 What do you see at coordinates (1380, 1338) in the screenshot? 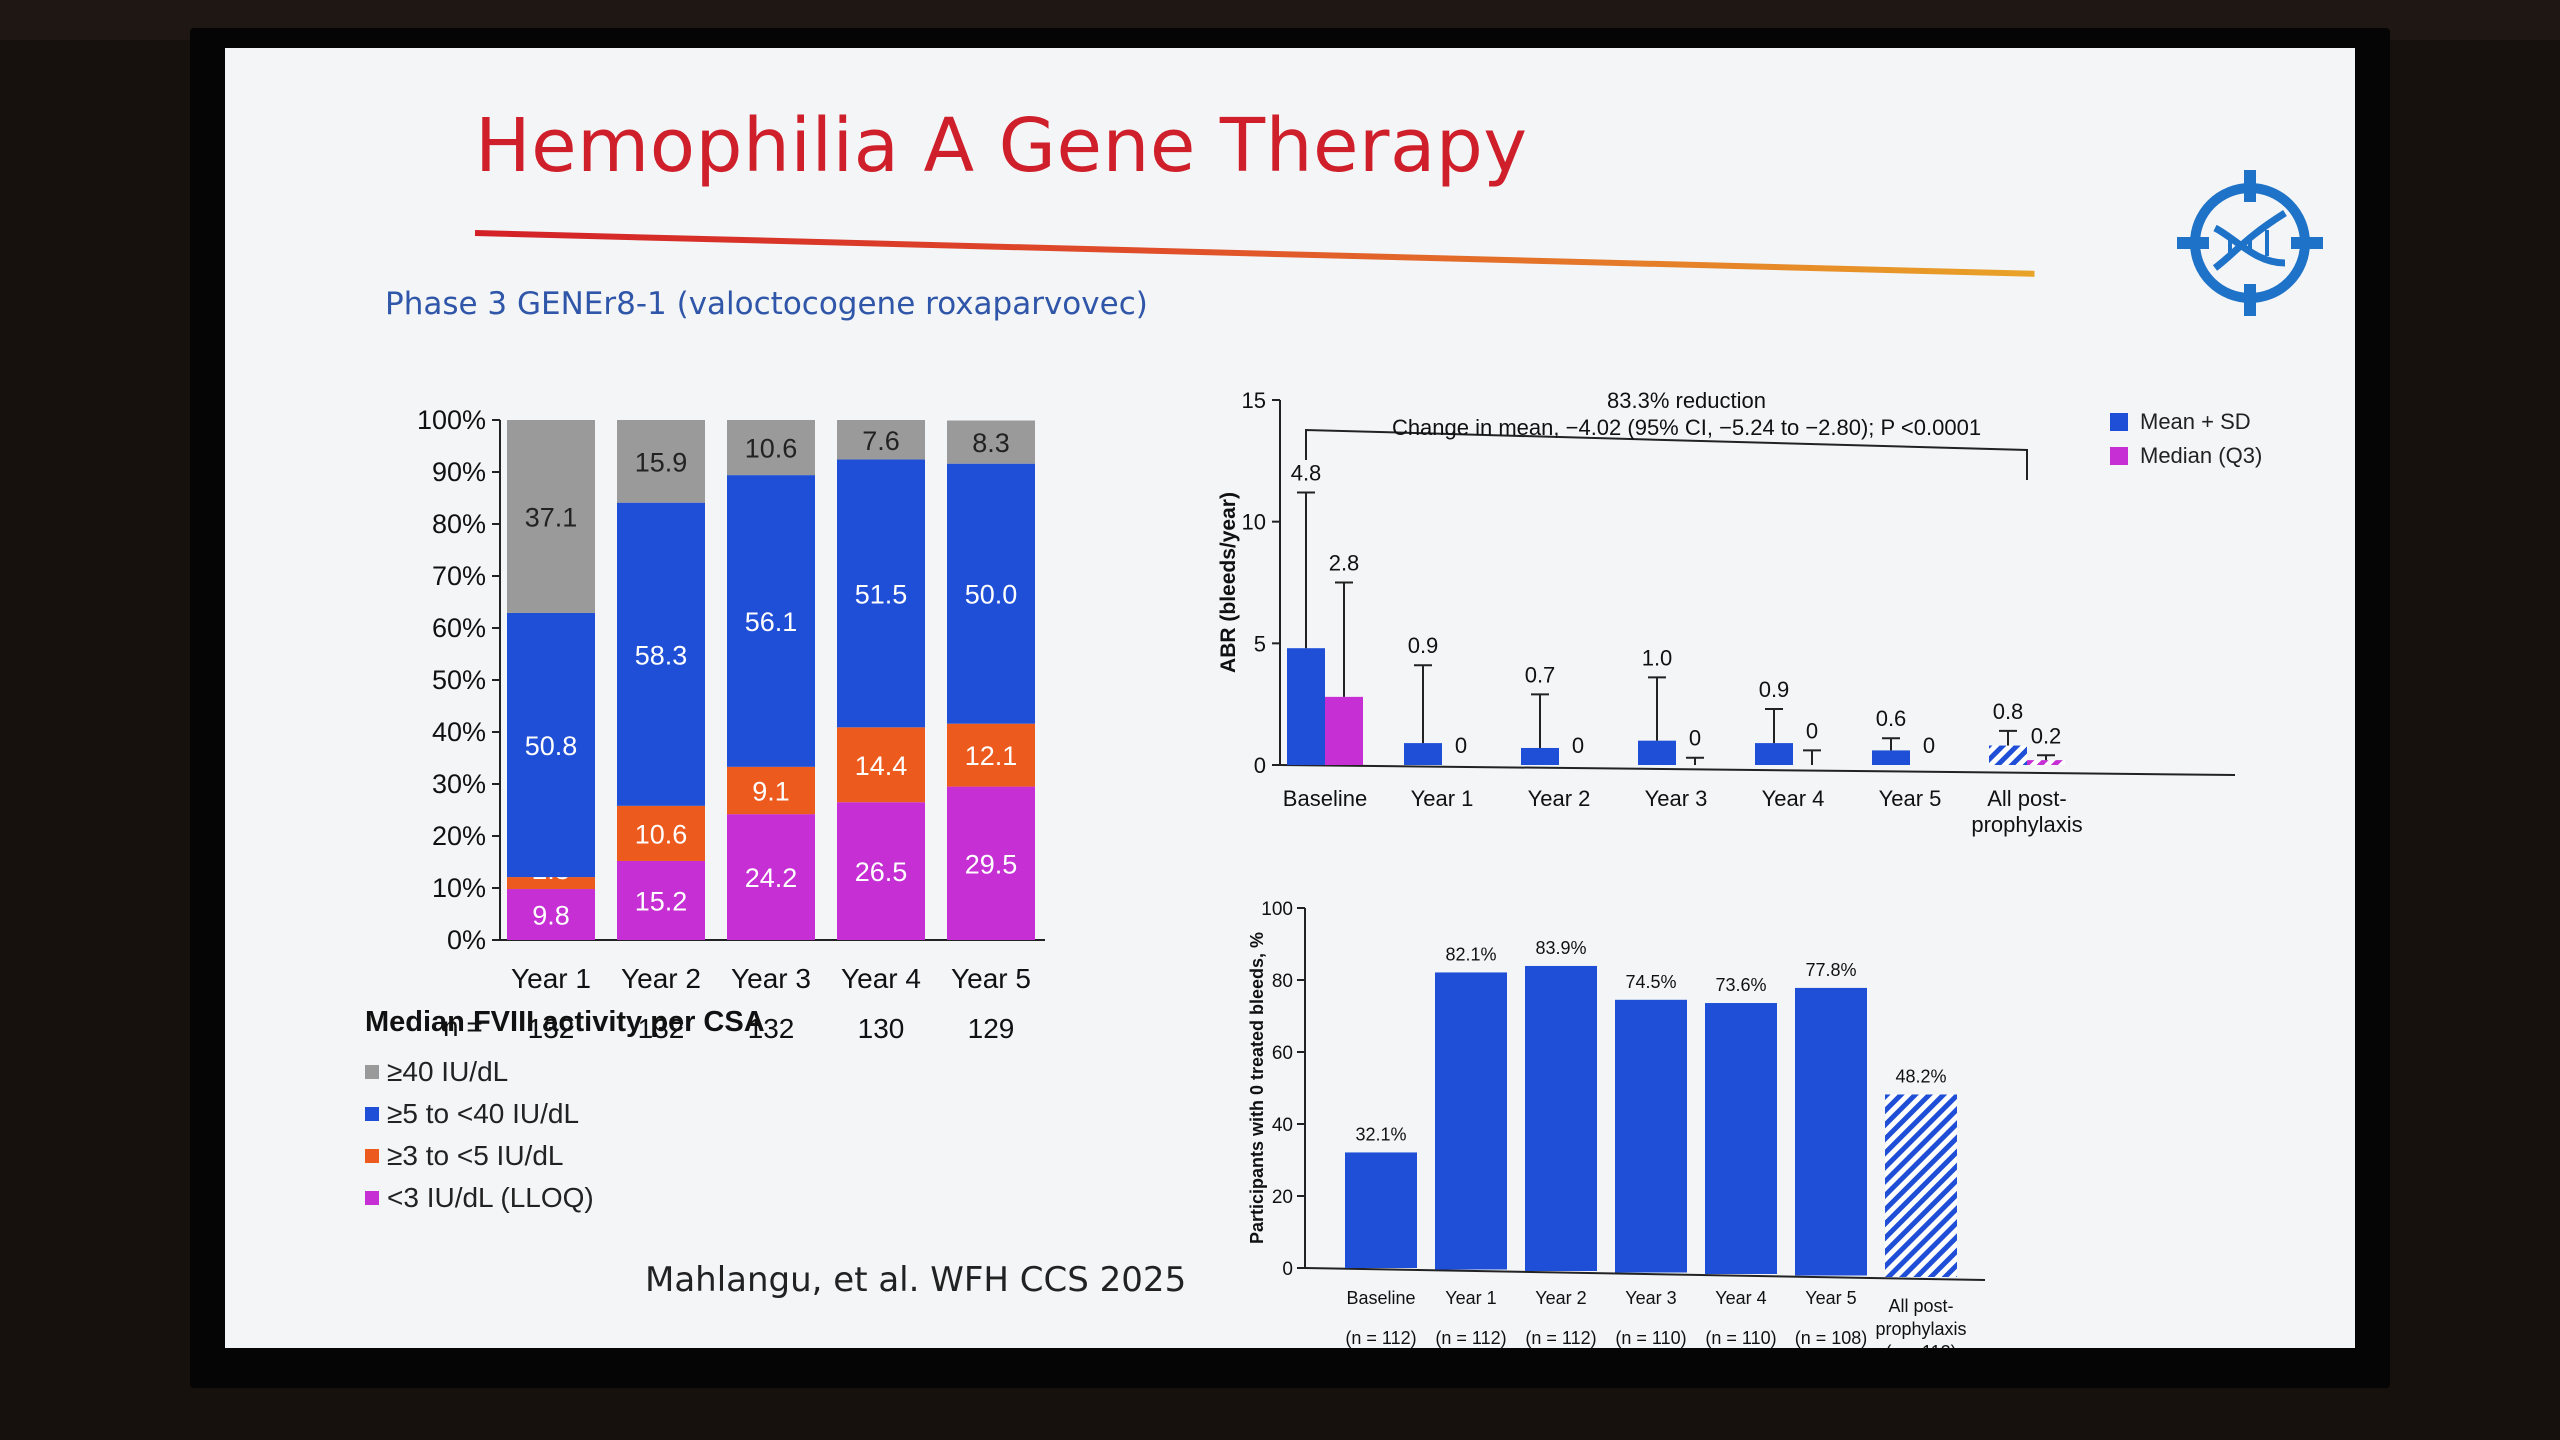
I see `n-label: (n = 112)` at bounding box center [1380, 1338].